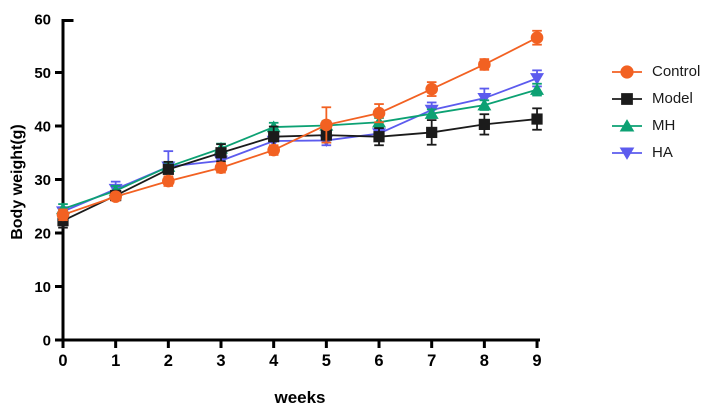 This screenshot has height=419, width=712. What do you see at coordinates (42, 234) in the screenshot?
I see `svg-text: 20` at bounding box center [42, 234].